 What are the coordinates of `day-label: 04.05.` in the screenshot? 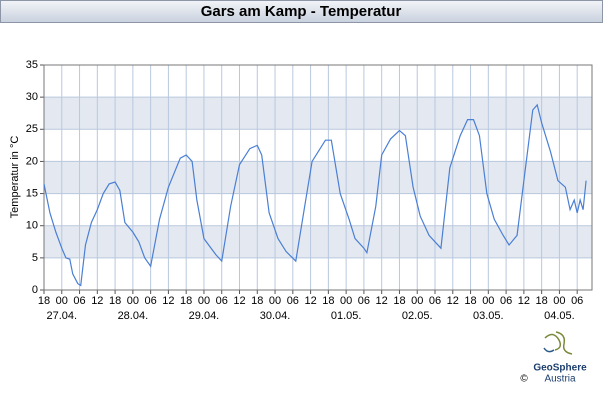 It's located at (559, 316).